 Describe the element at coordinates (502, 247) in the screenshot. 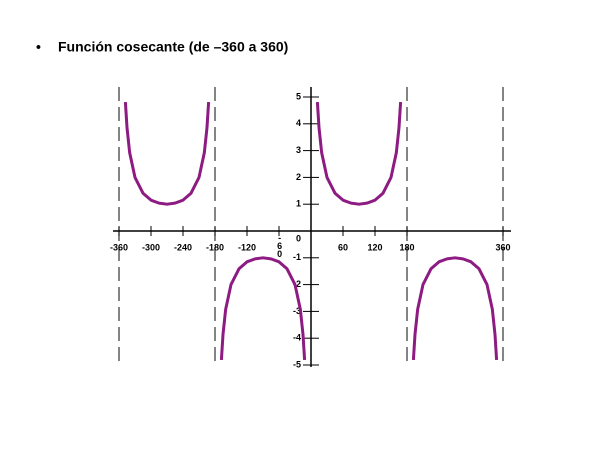

I see `x-tick-label: 360` at that location.